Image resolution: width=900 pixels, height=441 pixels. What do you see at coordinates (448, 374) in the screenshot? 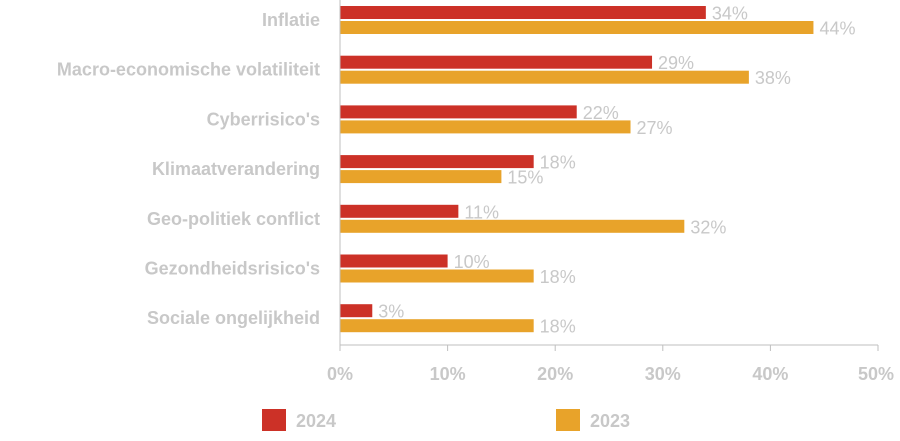
I see `x-tick-label-10: 10%` at bounding box center [448, 374].